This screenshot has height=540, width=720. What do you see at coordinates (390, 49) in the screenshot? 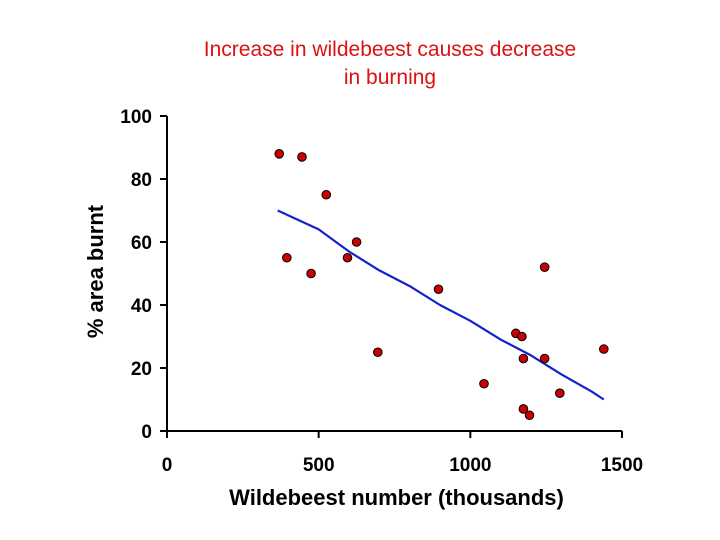
I see `chart-title-line-1: Increase in wildebeest causes decrease` at bounding box center [390, 49].